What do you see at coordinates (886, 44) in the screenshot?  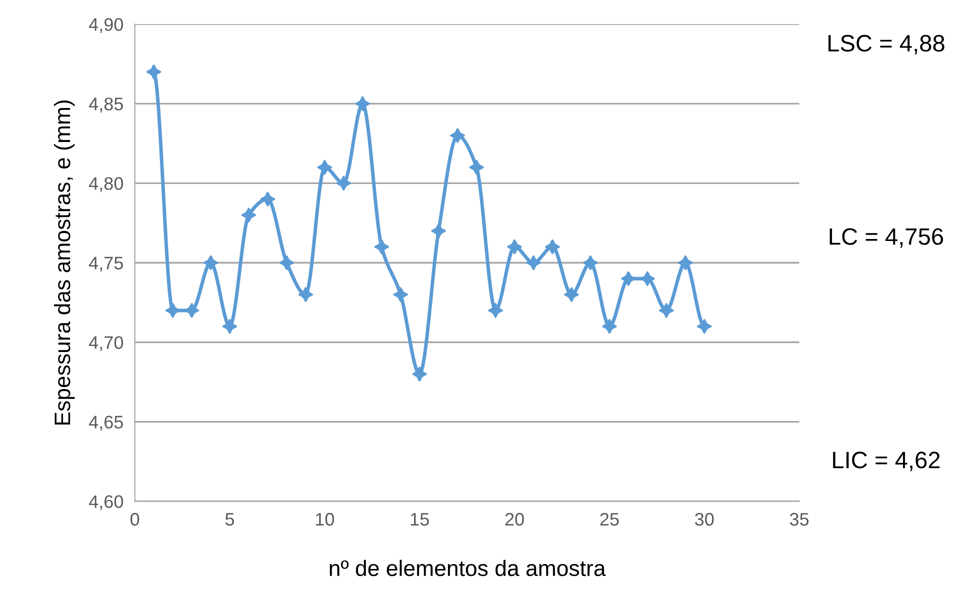 I see `text: LSC = 4,88` at bounding box center [886, 44].